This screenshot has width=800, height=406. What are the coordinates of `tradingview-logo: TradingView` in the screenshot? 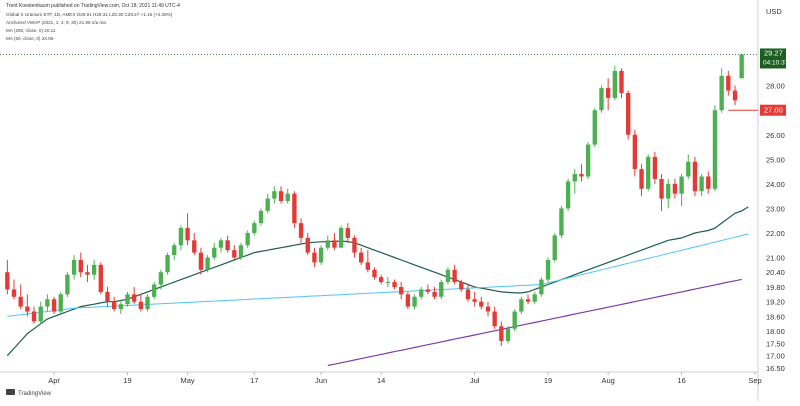 It's located at (29, 393).